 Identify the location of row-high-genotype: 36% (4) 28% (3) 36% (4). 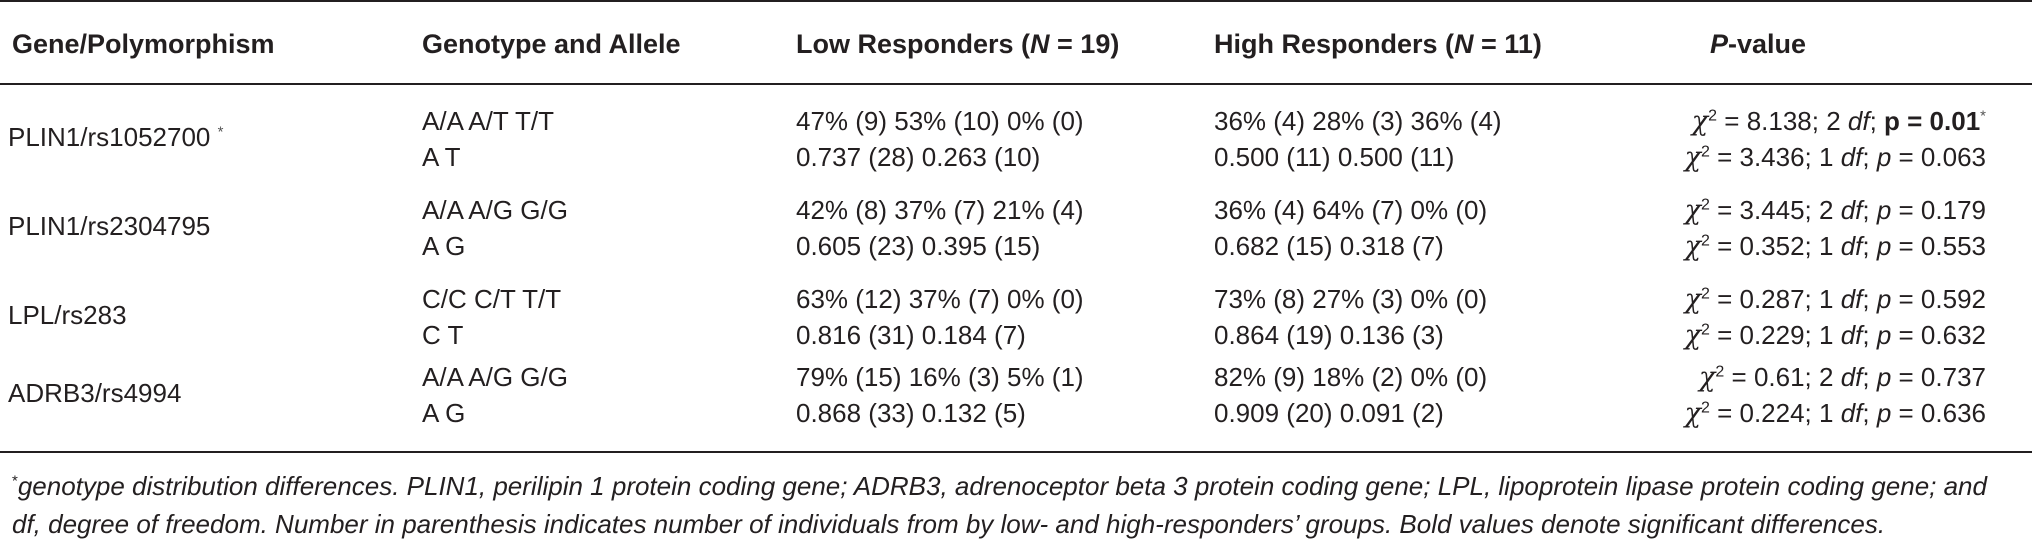
(1358, 121).